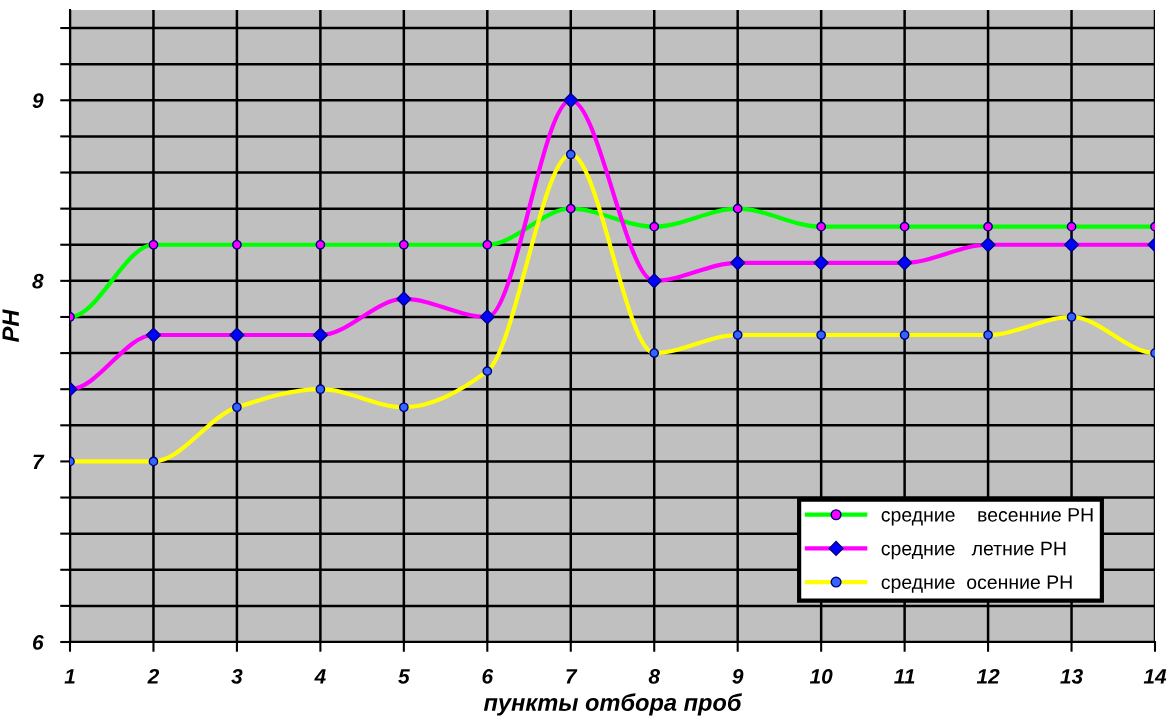  Describe the element at coordinates (38, 642) in the screenshot. I see `y-tick-label: 6` at that location.